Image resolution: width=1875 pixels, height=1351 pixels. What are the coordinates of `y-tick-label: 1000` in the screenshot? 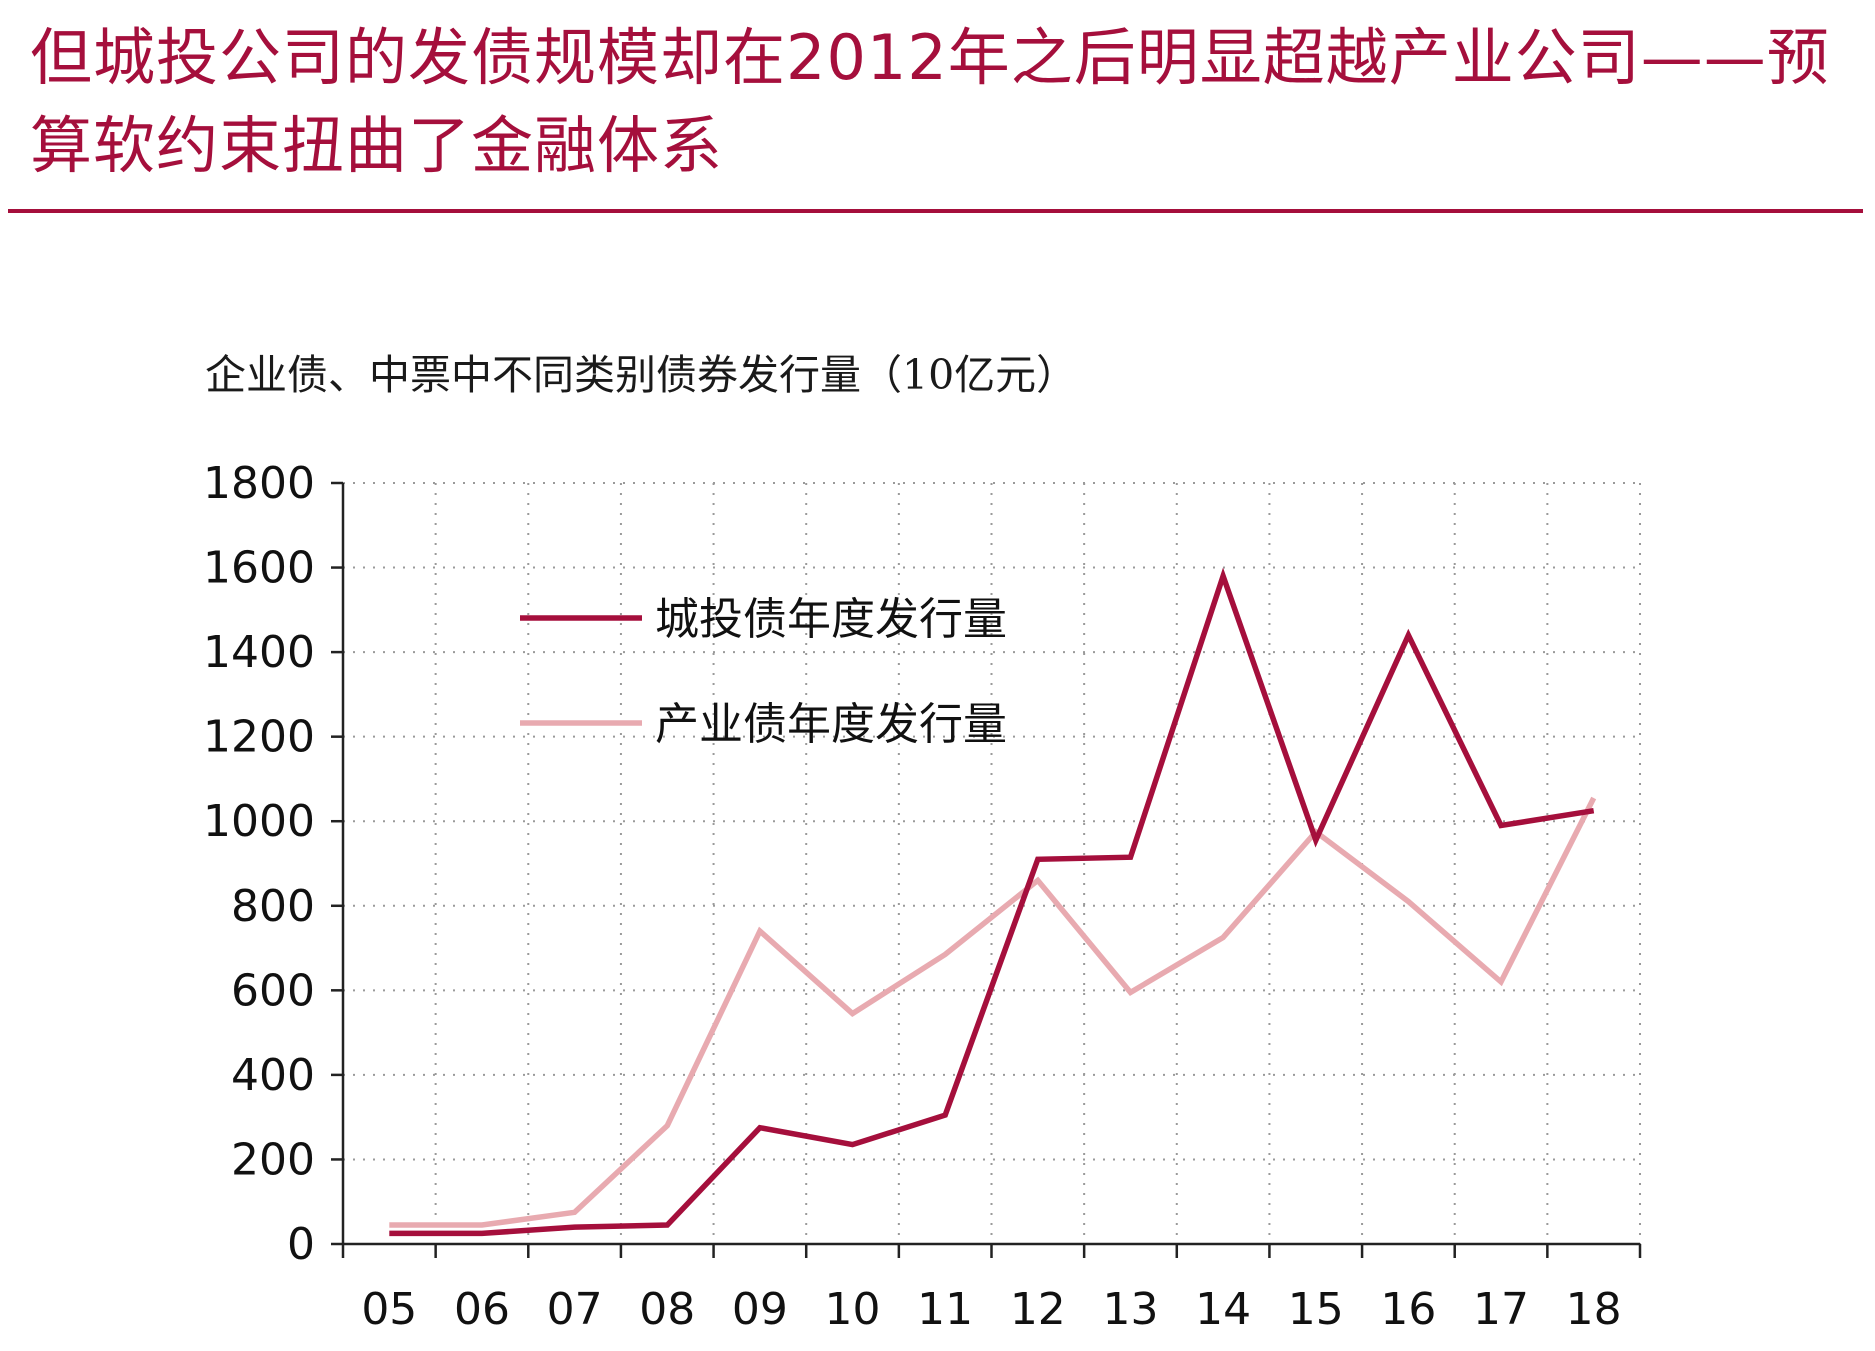 It's located at (259, 821).